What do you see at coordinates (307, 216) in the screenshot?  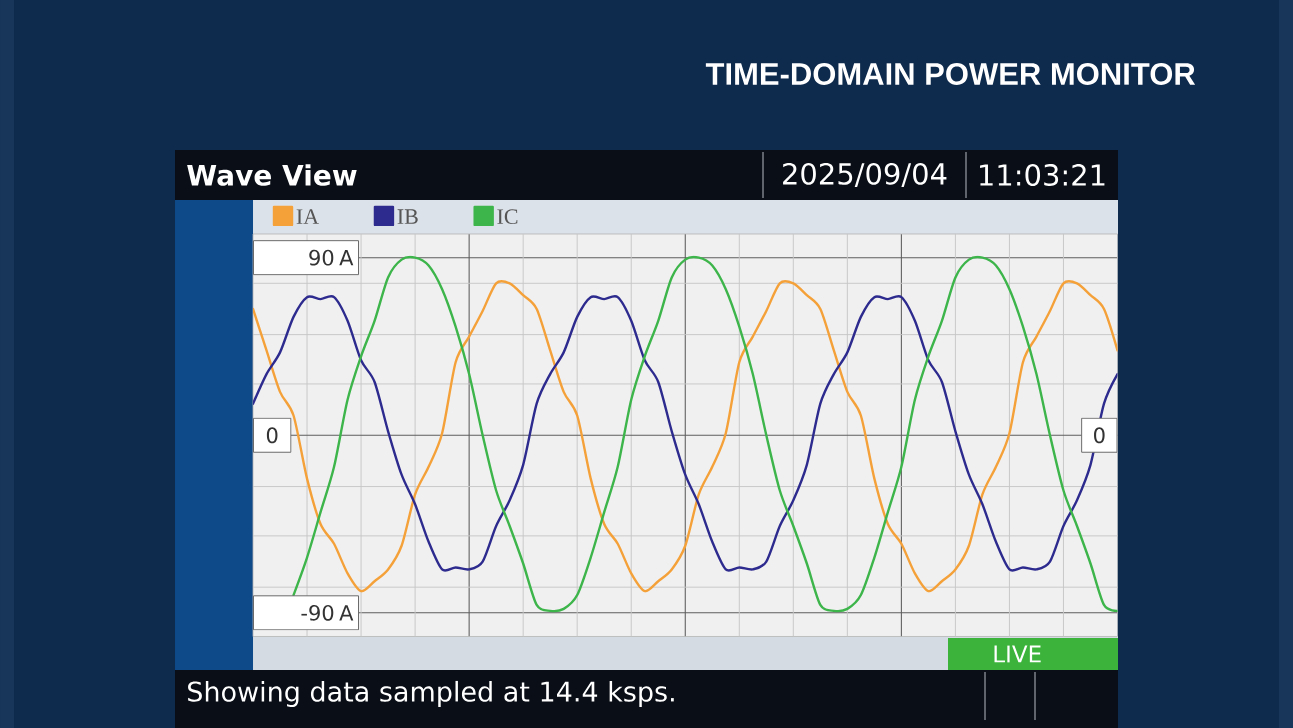 I see `legend-label: IA` at bounding box center [307, 216].